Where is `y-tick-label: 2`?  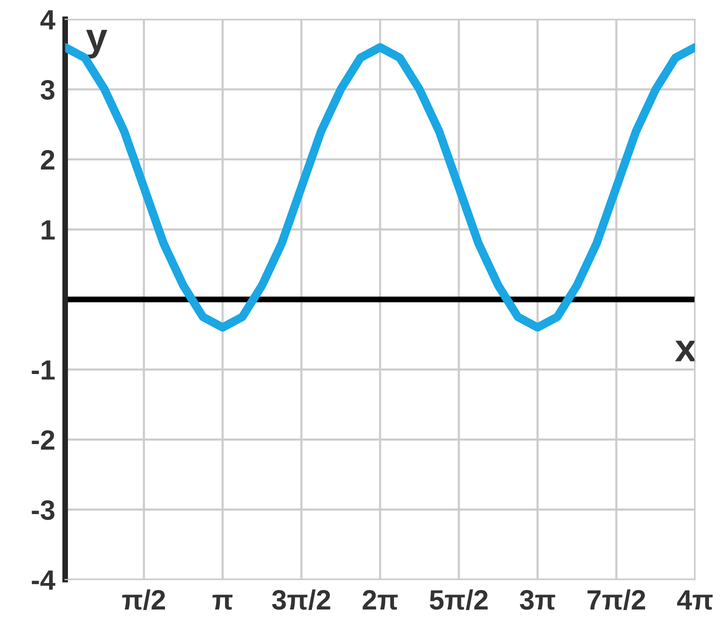
y-tick-label: 2 is located at coordinates (47, 160).